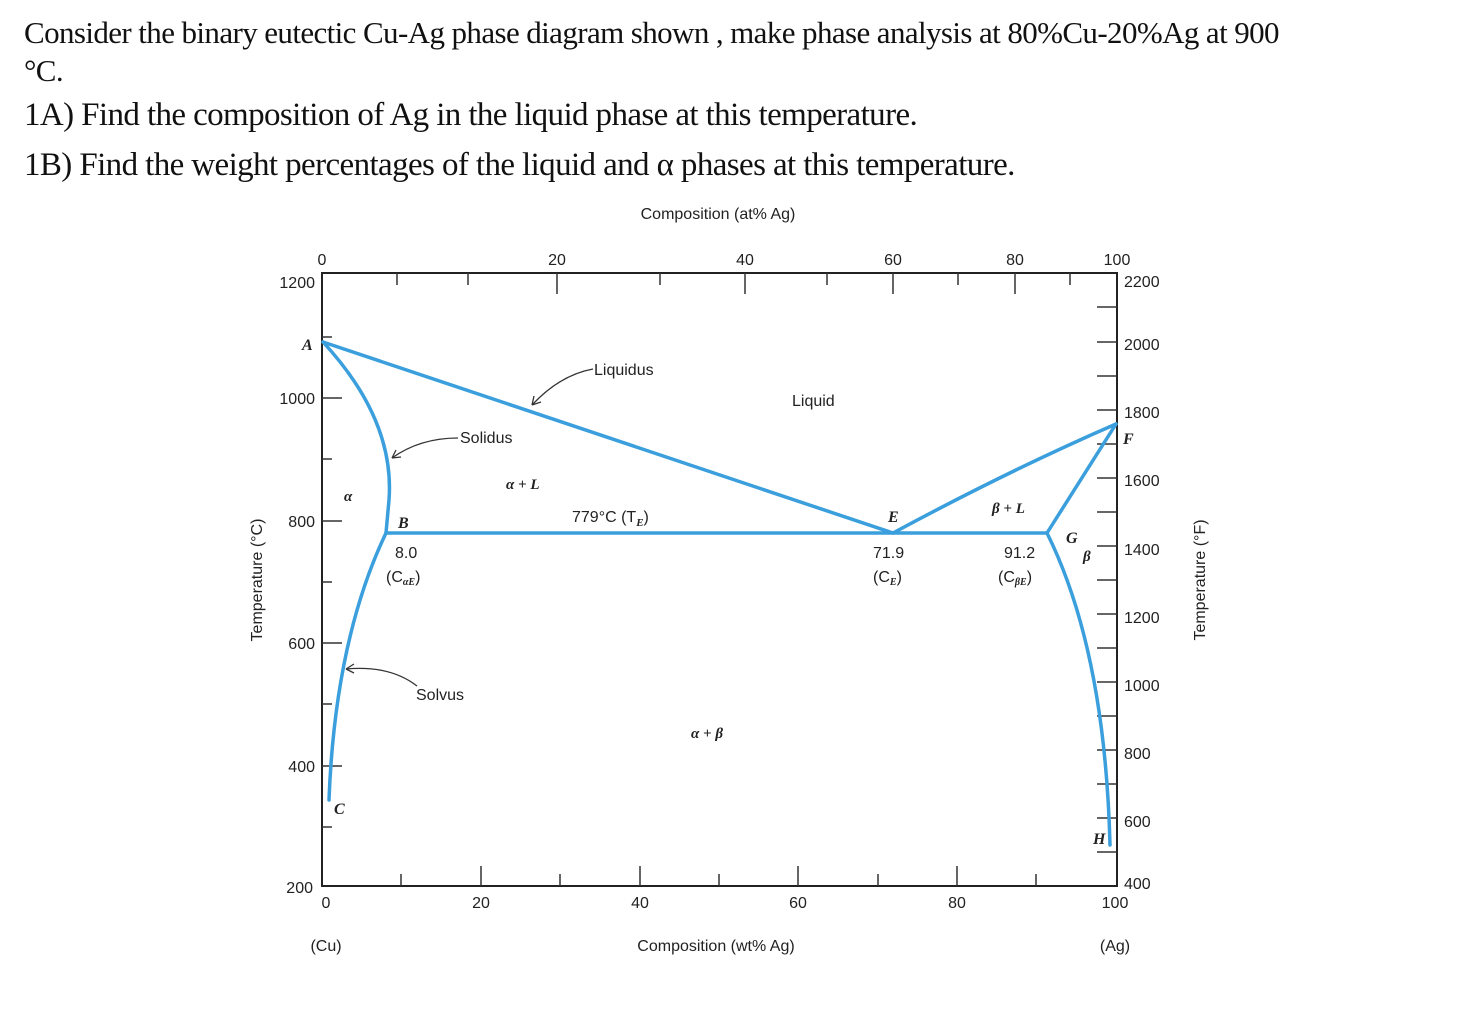  Describe the element at coordinates (1142, 282) in the screenshot. I see `right-tick-2200: 2200` at that location.